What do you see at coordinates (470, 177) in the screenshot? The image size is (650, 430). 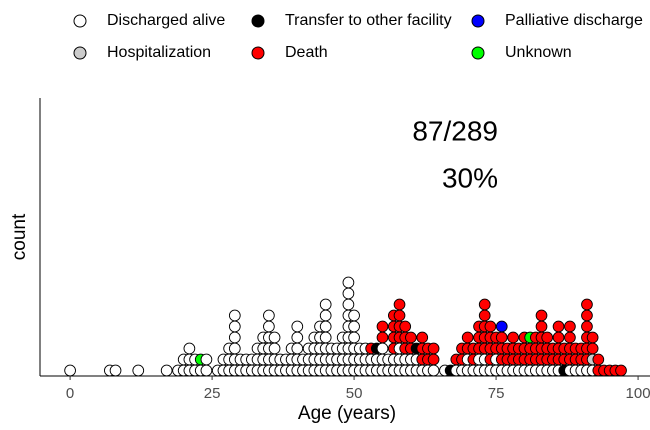 I see `annotation: 30%` at bounding box center [470, 177].